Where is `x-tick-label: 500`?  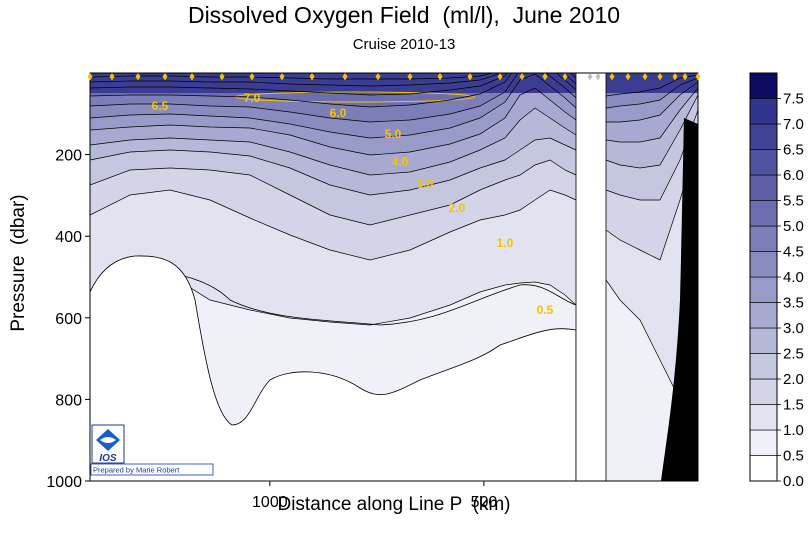
x-tick-label: 500 is located at coordinates (484, 502).